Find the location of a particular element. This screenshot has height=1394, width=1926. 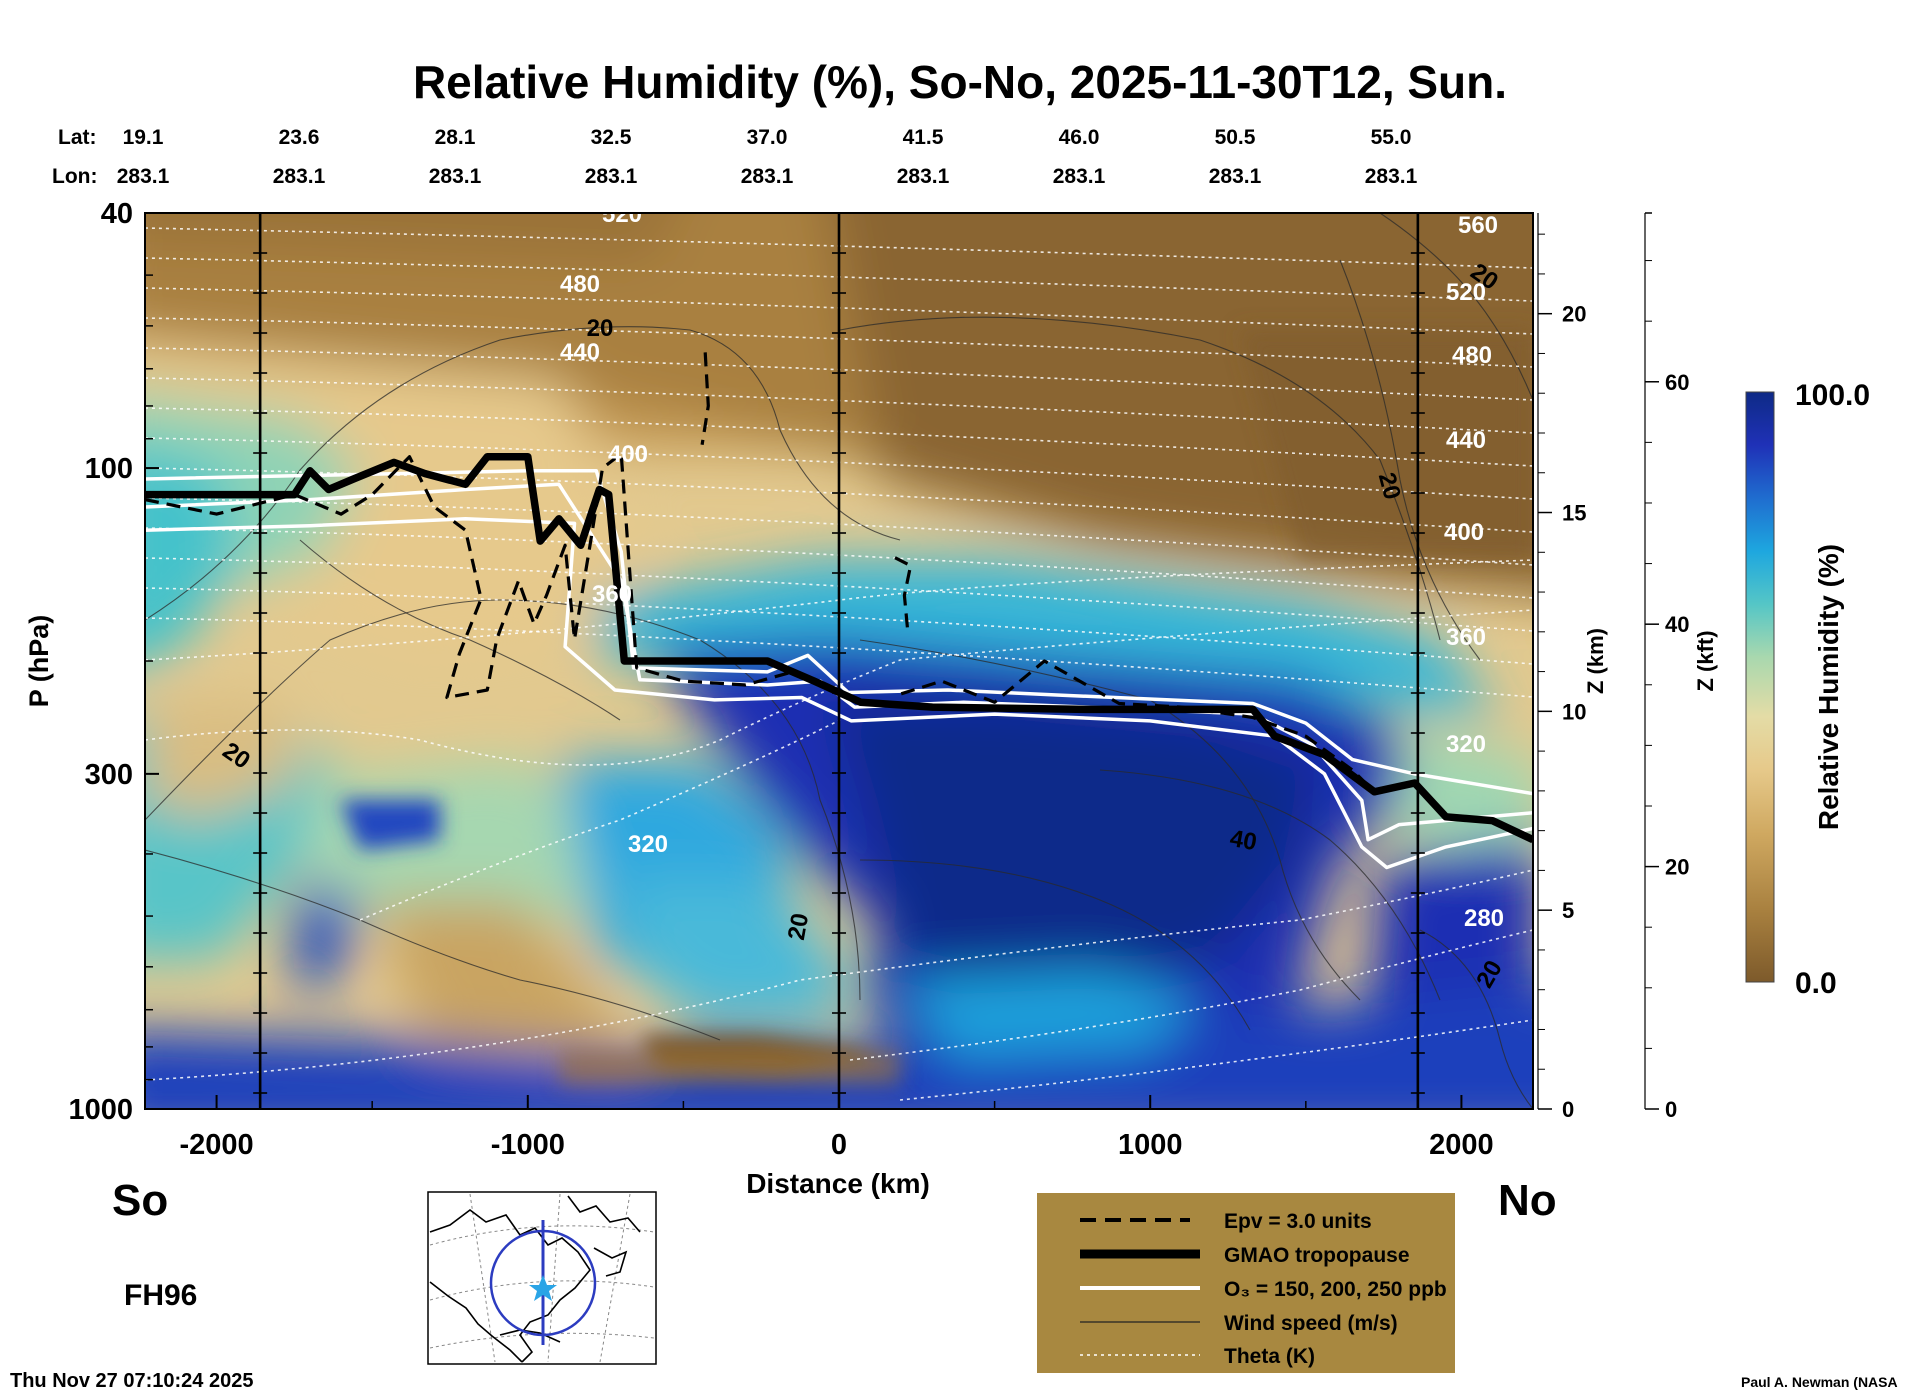

theta-label-10: 400 is located at coordinates (1464, 532).